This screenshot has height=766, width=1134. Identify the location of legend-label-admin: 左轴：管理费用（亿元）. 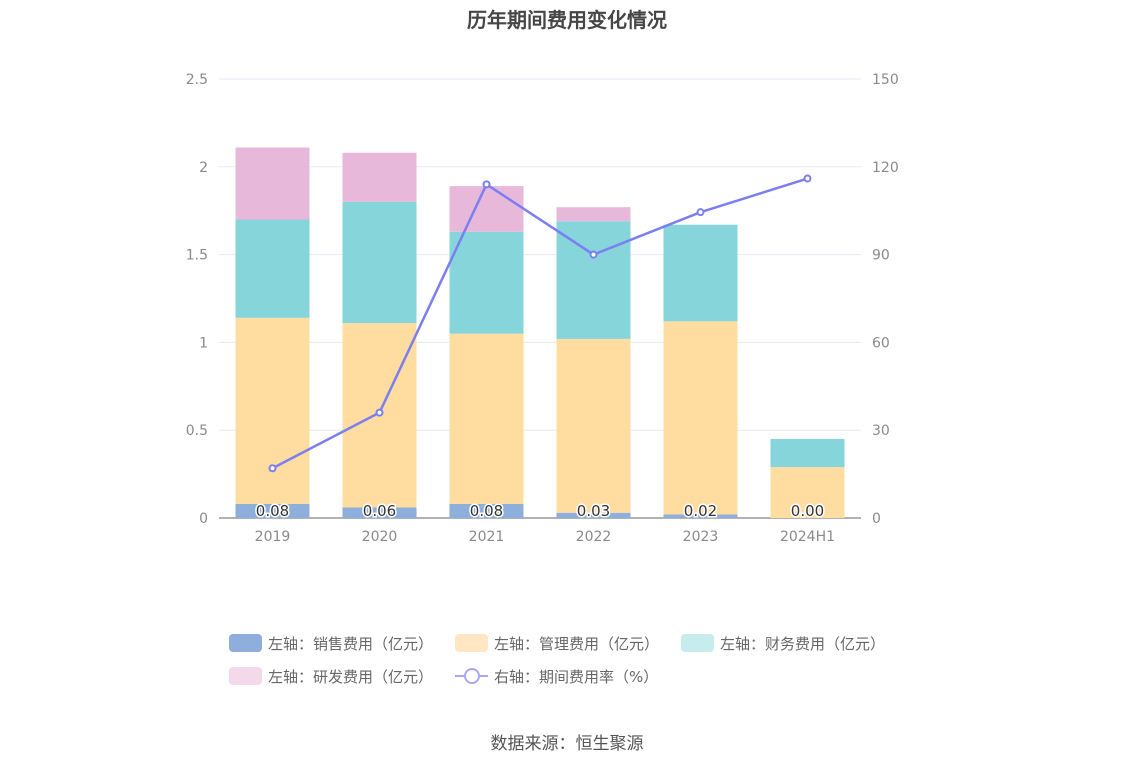
(577, 643).